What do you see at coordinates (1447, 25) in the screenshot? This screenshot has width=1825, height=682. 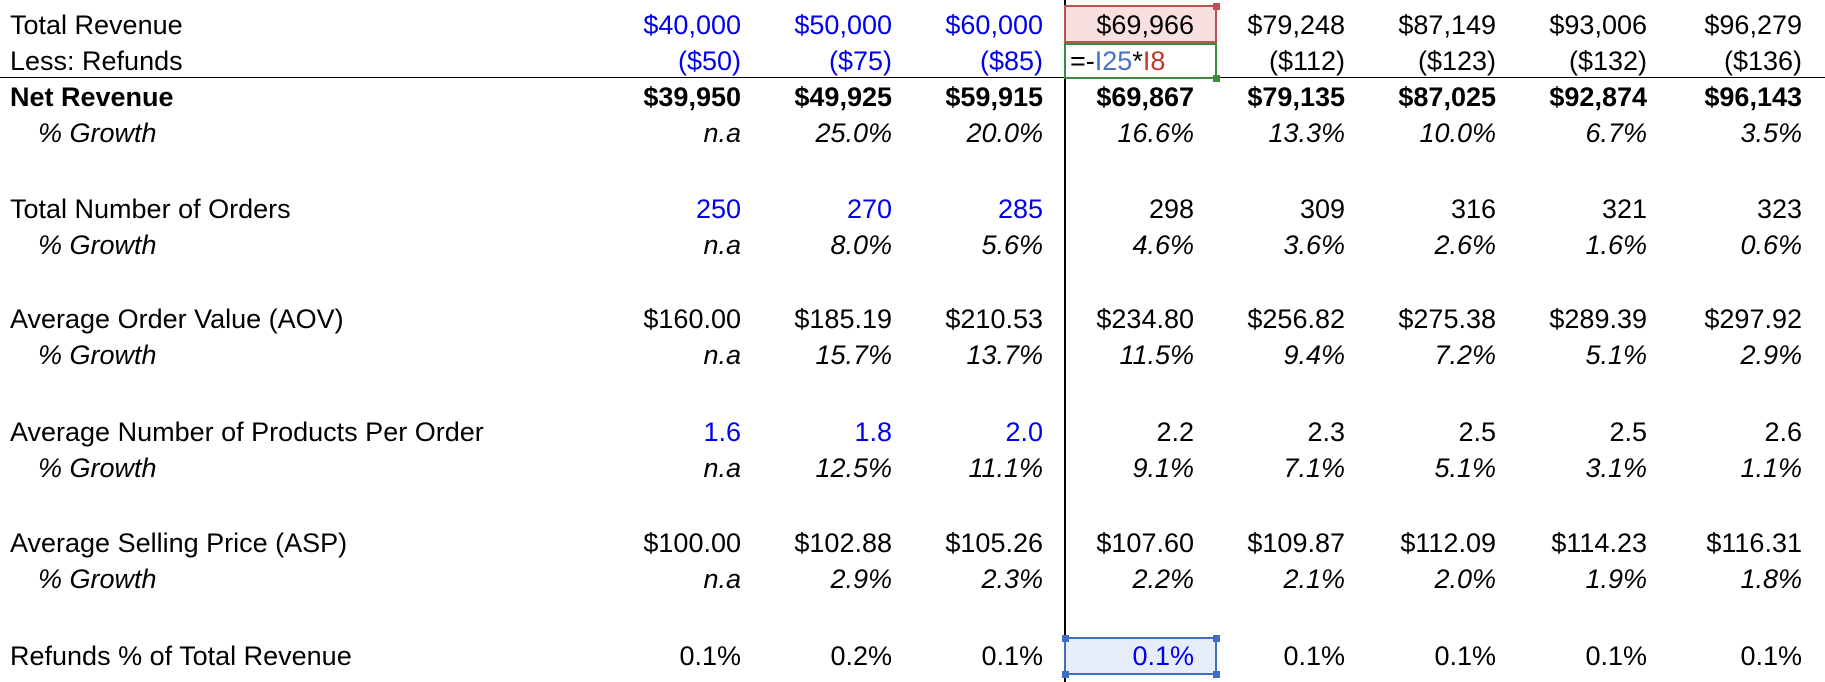 I see `cell-total-revenue-col6: $87,149` at bounding box center [1447, 25].